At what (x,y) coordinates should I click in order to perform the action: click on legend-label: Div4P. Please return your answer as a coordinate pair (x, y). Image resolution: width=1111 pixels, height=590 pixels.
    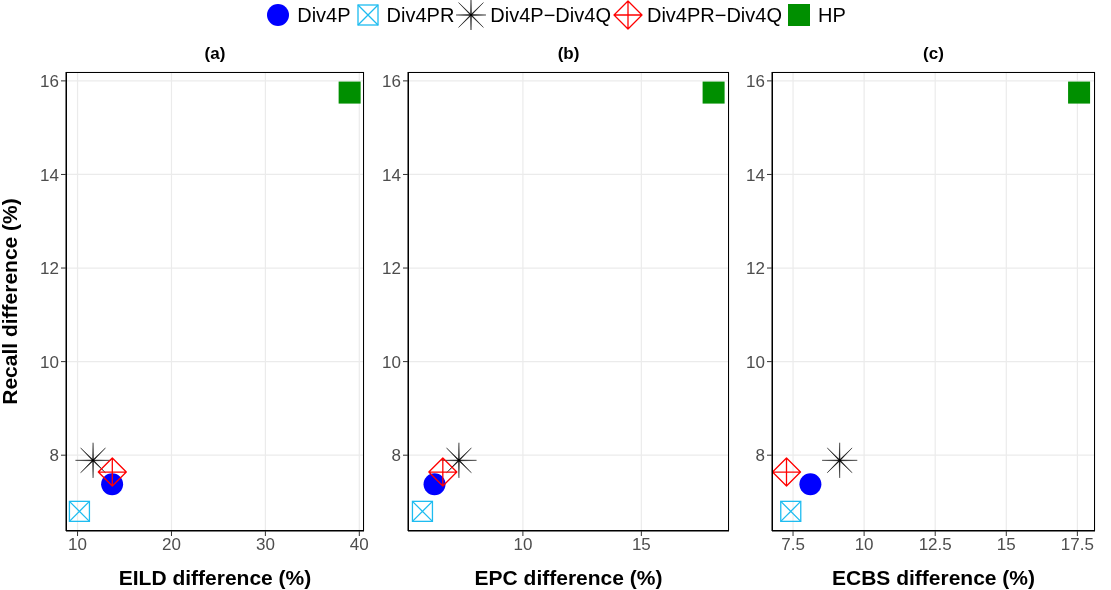
    Looking at the image, I should click on (324, 15).